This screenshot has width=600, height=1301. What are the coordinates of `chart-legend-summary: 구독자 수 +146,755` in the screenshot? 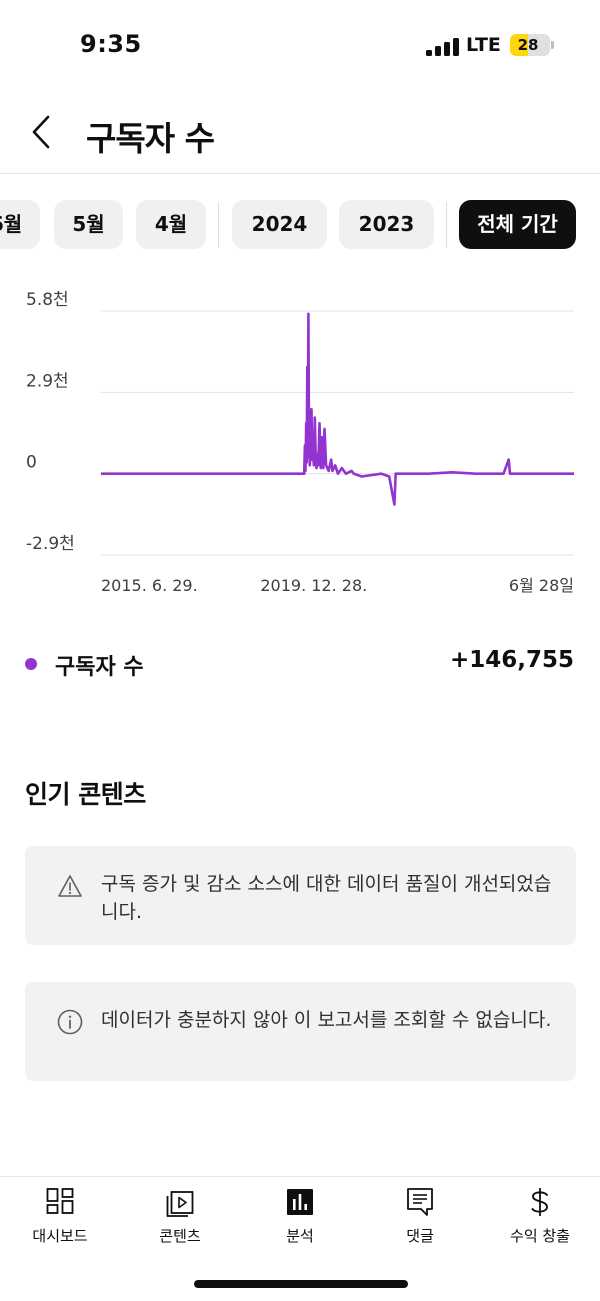 It's located at (300, 665).